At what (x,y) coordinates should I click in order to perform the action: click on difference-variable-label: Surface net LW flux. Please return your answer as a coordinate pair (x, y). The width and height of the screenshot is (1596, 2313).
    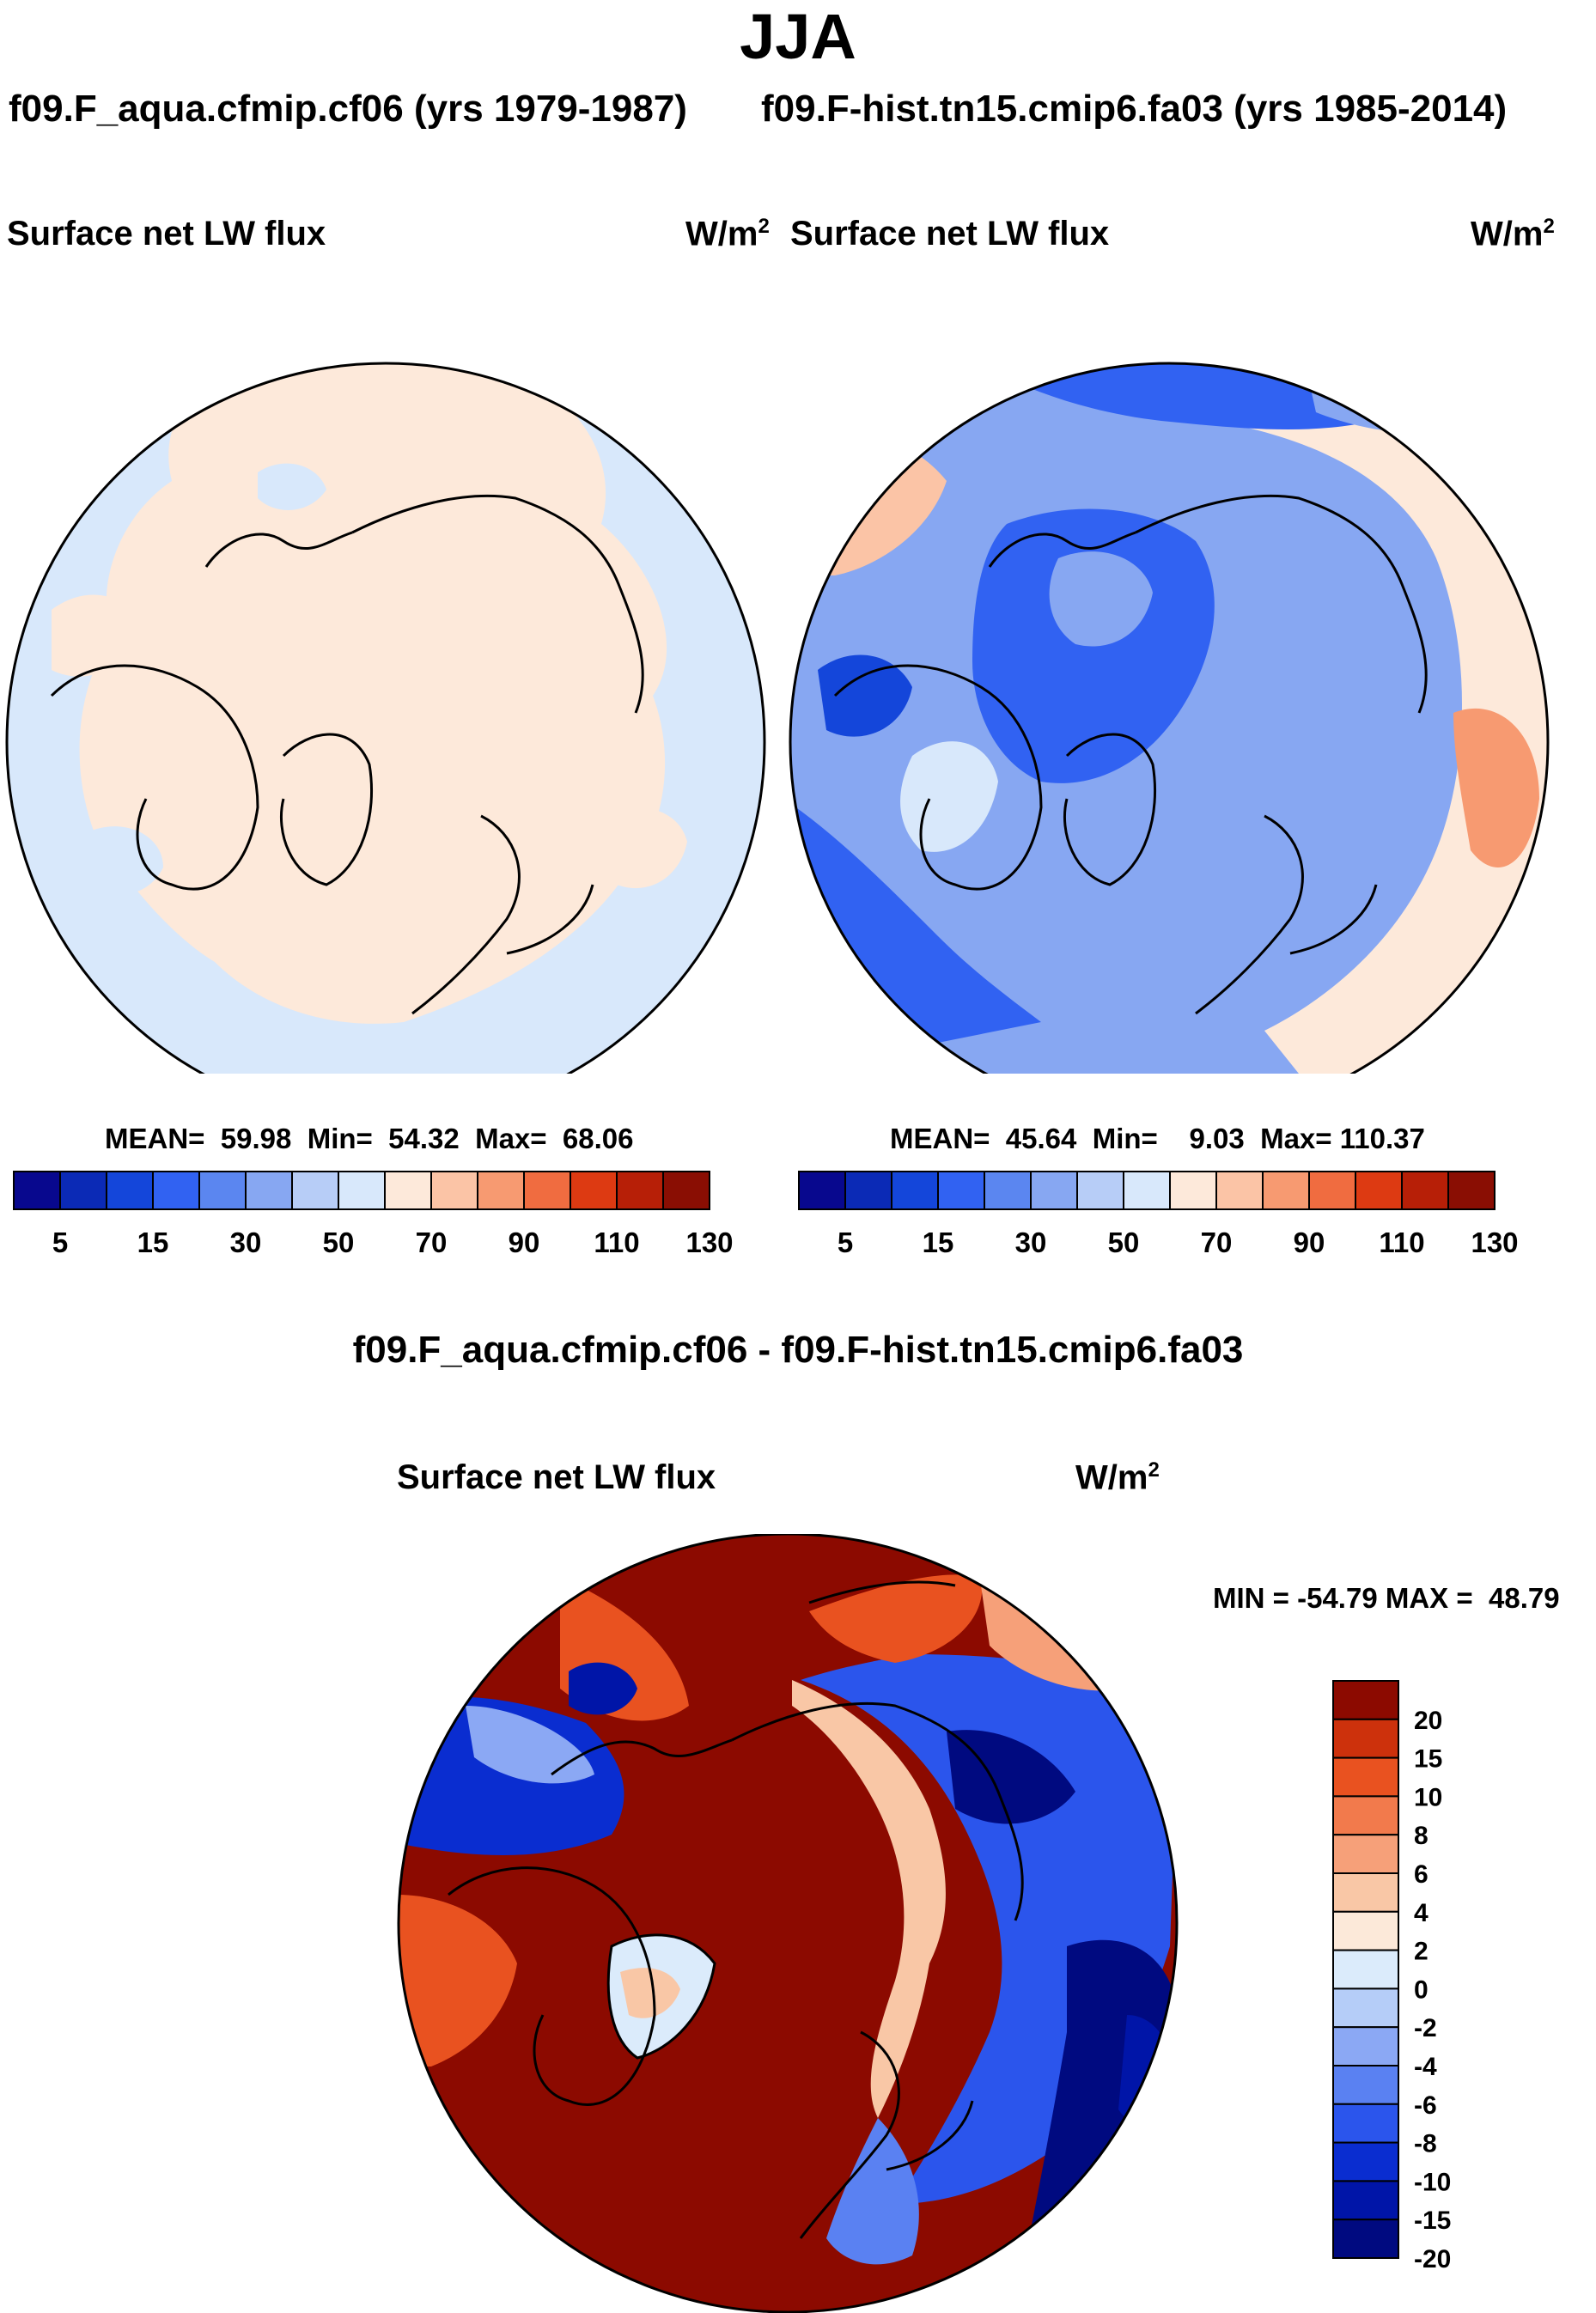
    Looking at the image, I should click on (556, 1477).